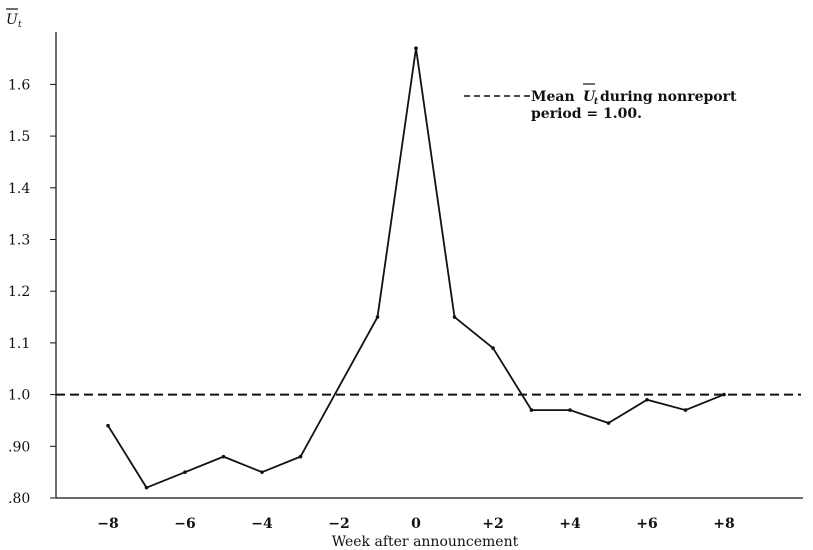 This screenshot has height=550, width=813. Describe the element at coordinates (338, 524) in the screenshot. I see `x-tick-label: −2` at that location.